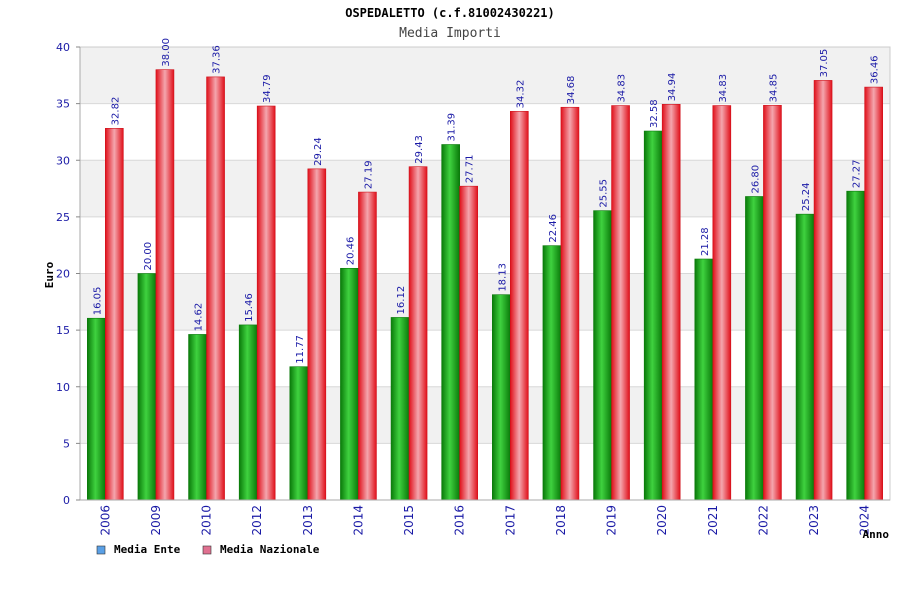 The height and width of the screenshot is (600, 900). I want to click on x-tick-label: 2015, so click(409, 520).